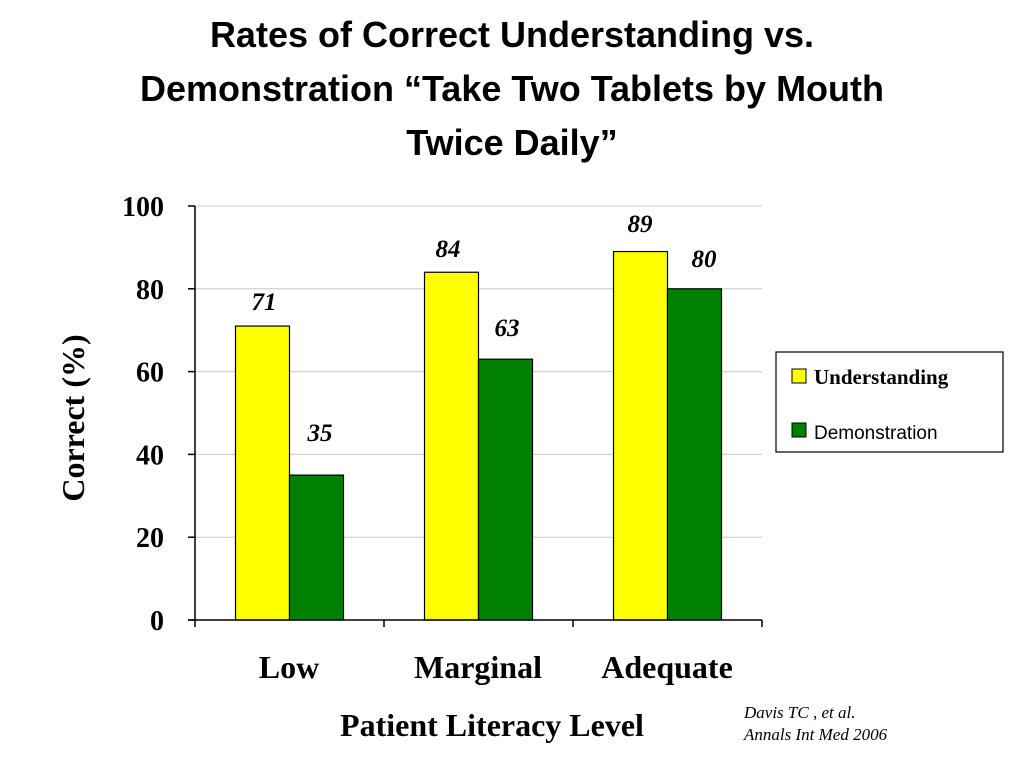 The width and height of the screenshot is (1024, 768). I want to click on citation-line-2: Annals Int Med 2006, so click(816, 734).